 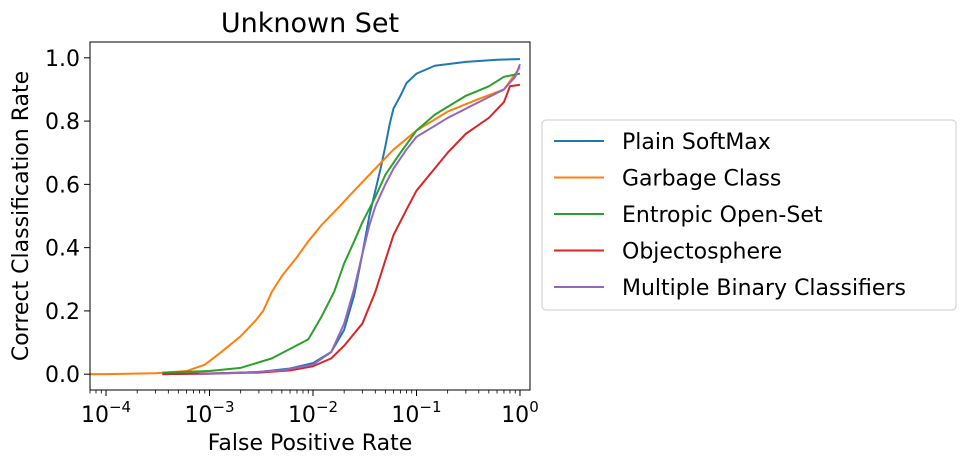 What do you see at coordinates (62, 249) in the screenshot?
I see `y-tick-label-3: 0.4` at bounding box center [62, 249].